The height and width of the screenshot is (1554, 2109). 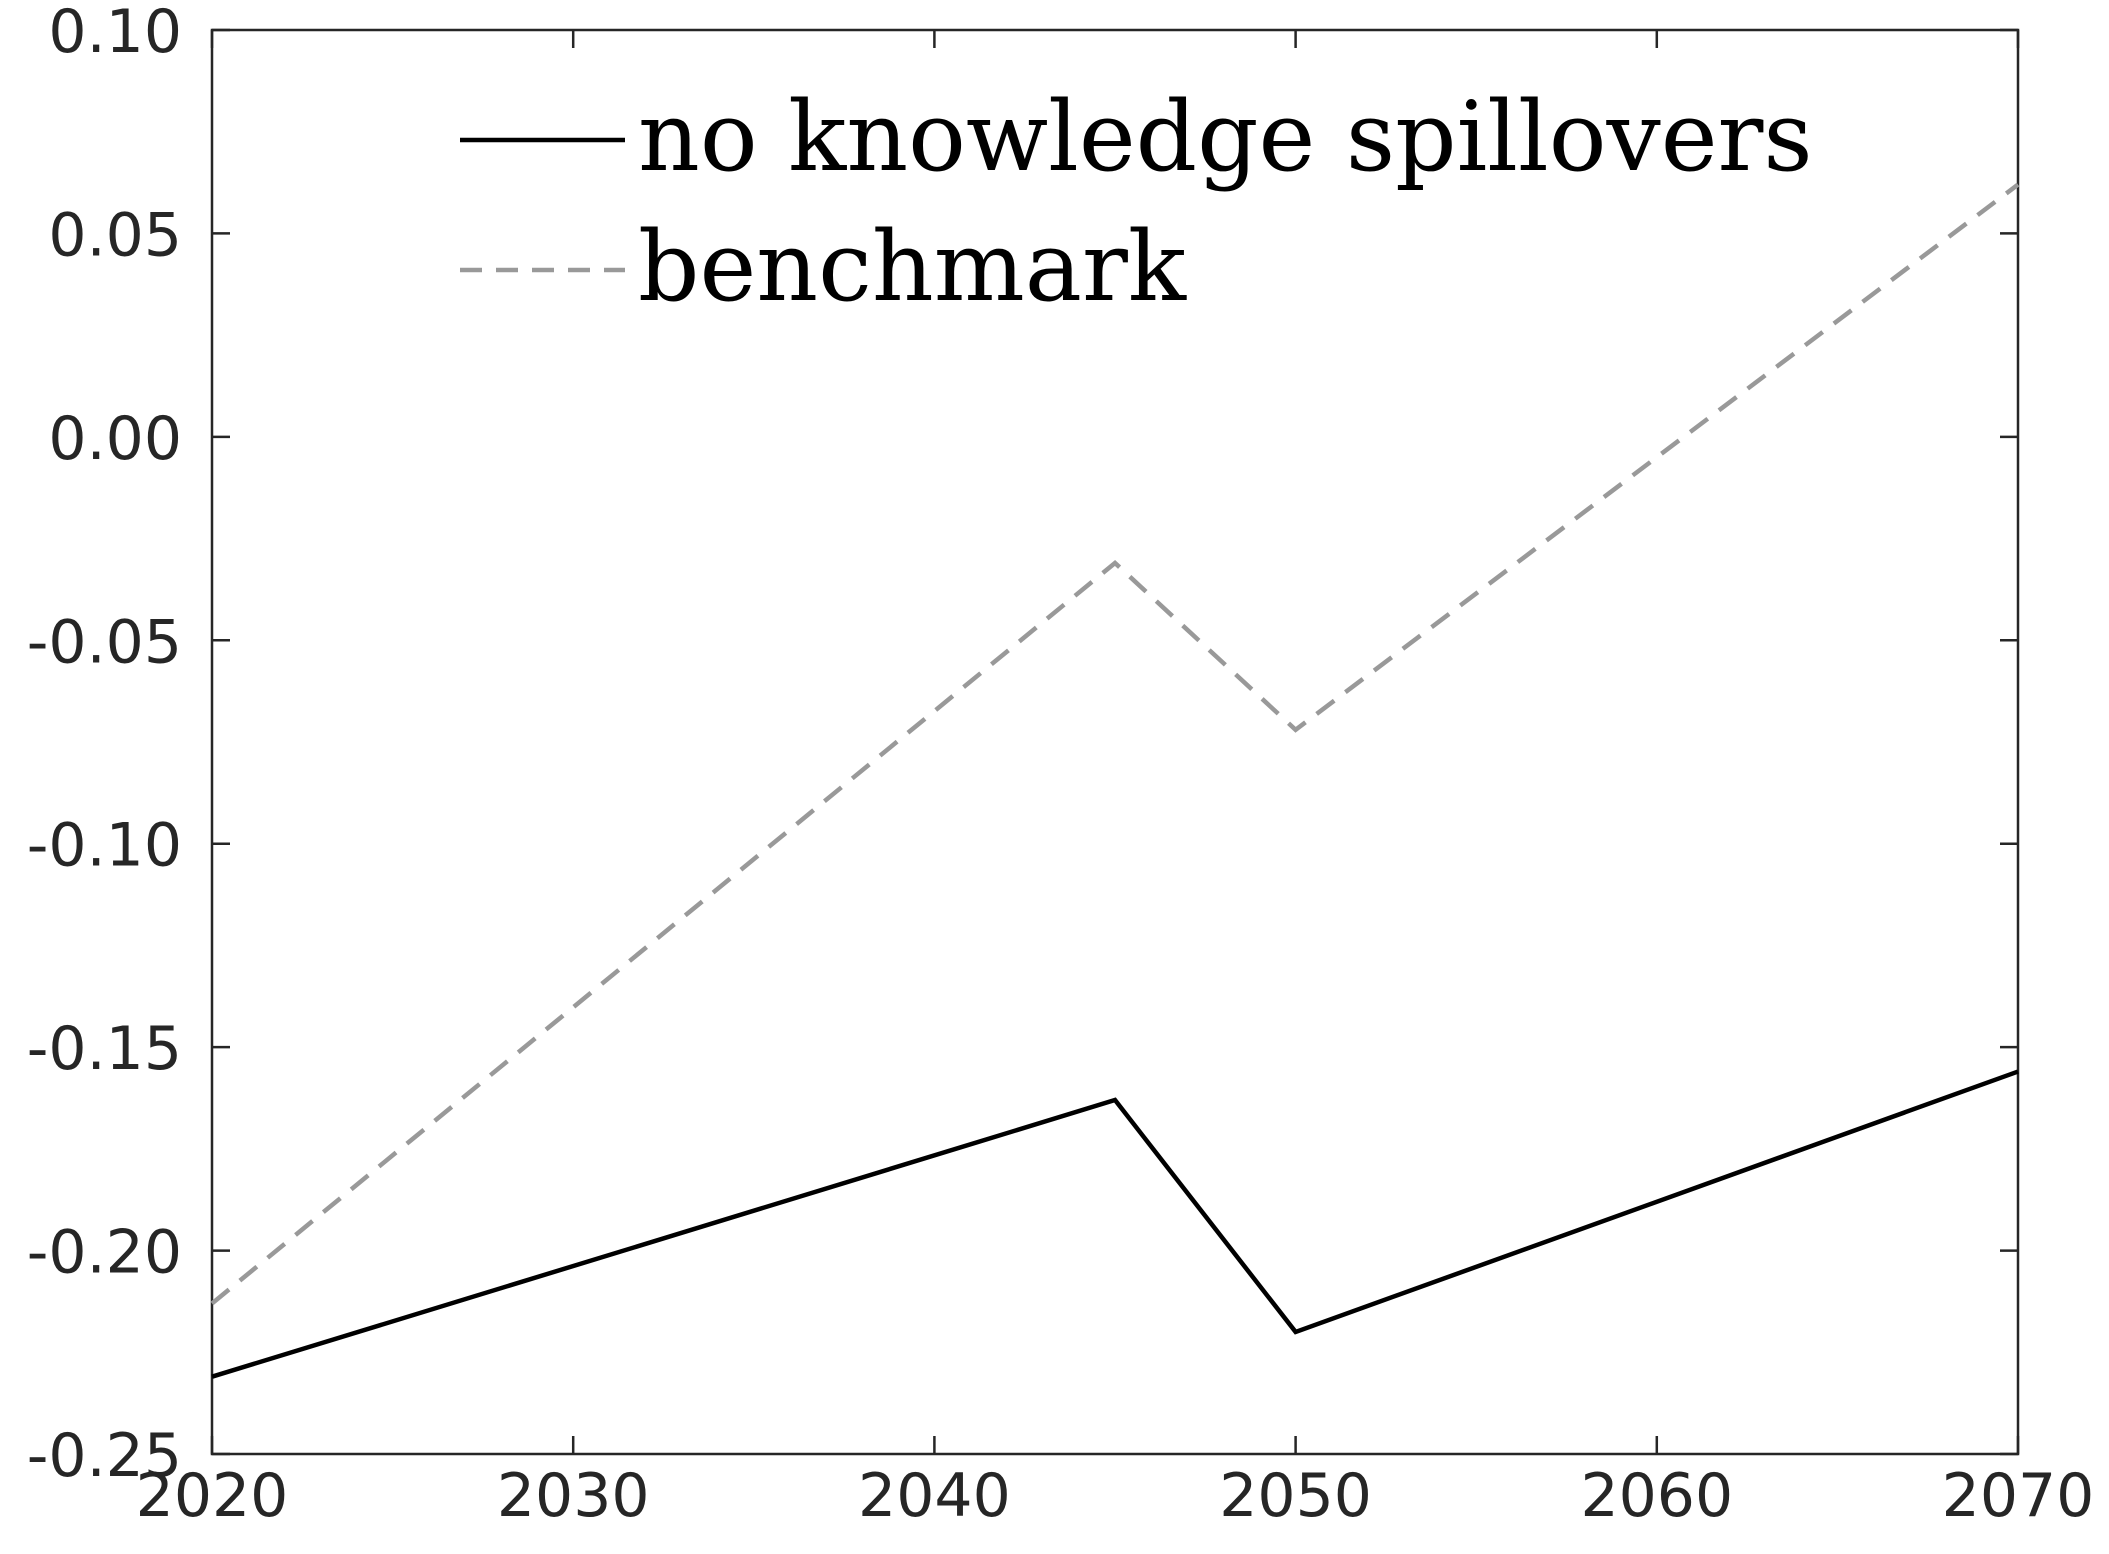 What do you see at coordinates (573, 1496) in the screenshot?
I see `x-tick-label: 2030` at bounding box center [573, 1496].